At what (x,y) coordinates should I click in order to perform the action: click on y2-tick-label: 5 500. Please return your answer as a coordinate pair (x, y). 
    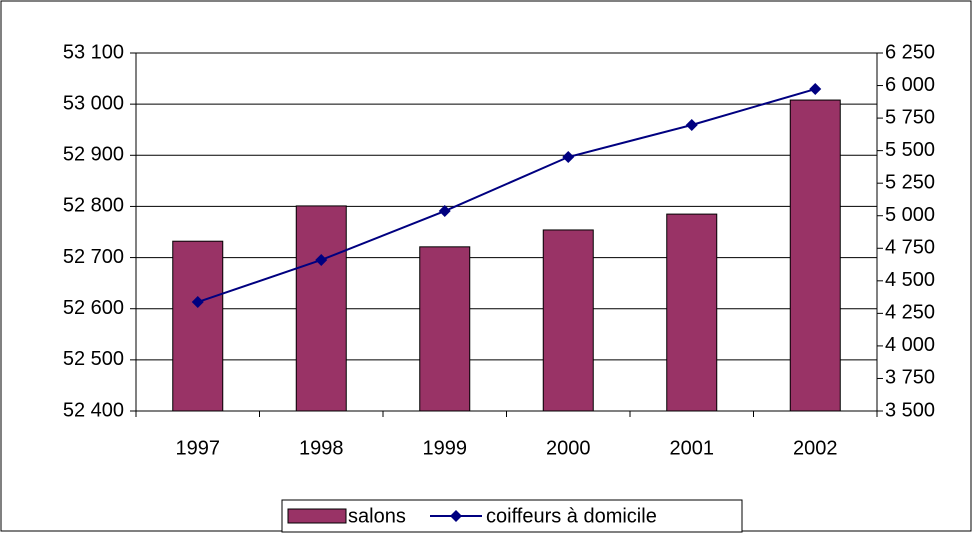
    Looking at the image, I should click on (910, 150).